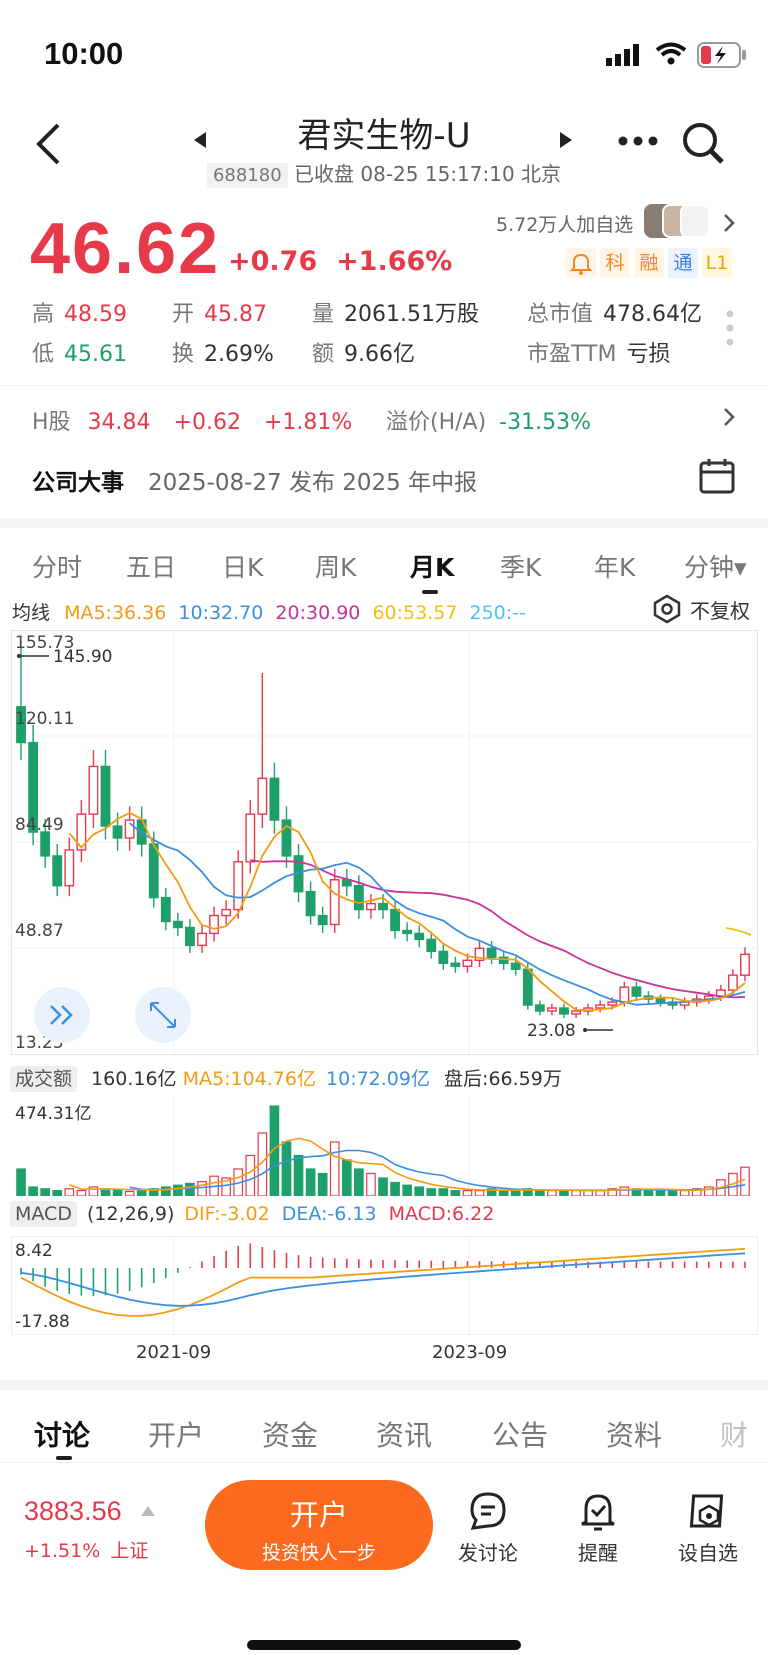 This screenshot has width=768, height=1663. What do you see at coordinates (243, 567) in the screenshot?
I see `tab-daily: 日K` at bounding box center [243, 567].